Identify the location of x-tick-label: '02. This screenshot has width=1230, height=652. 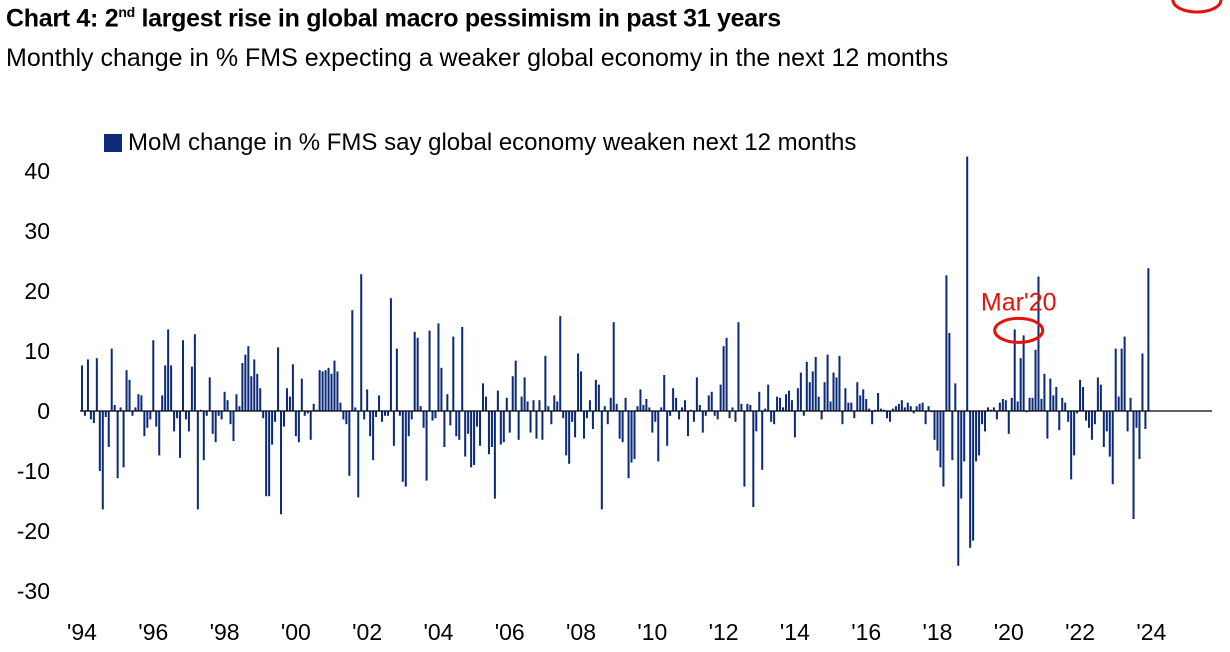
(367, 632).